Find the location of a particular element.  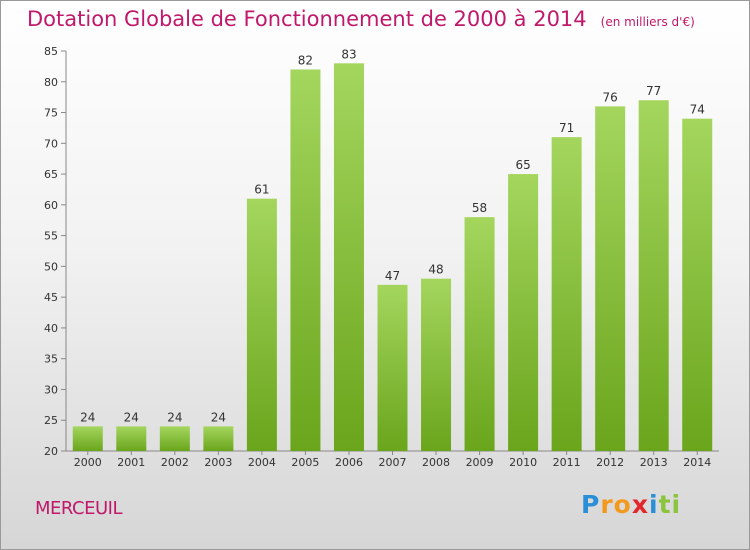

data-label: 48 is located at coordinates (435, 270).